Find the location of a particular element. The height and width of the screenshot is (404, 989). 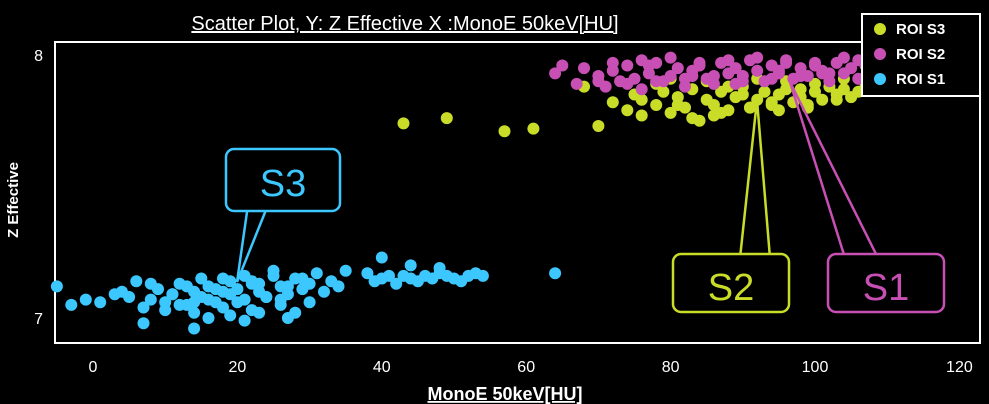

x-tick-label: 0 is located at coordinates (93, 367).